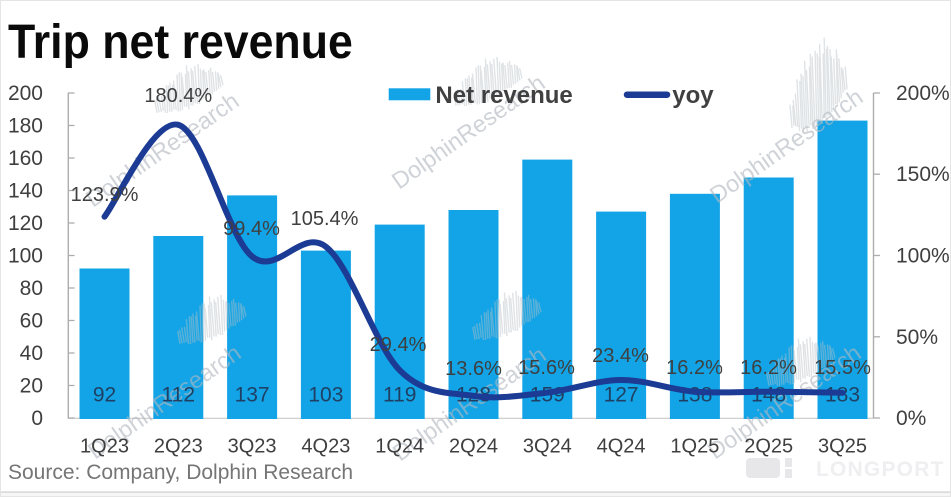 This screenshot has width=951, height=497. I want to click on svg-text: 50%, so click(917, 337).